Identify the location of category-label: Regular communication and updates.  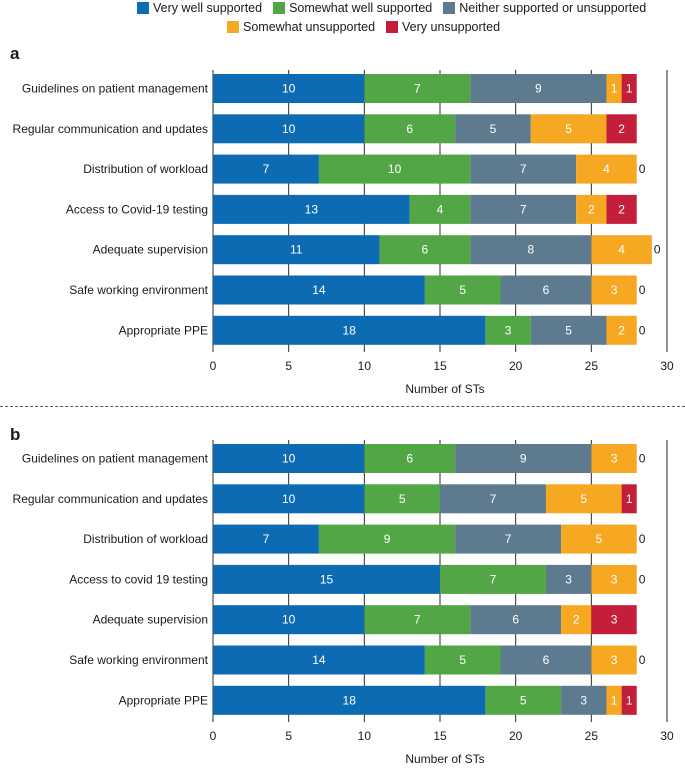
(110, 129).